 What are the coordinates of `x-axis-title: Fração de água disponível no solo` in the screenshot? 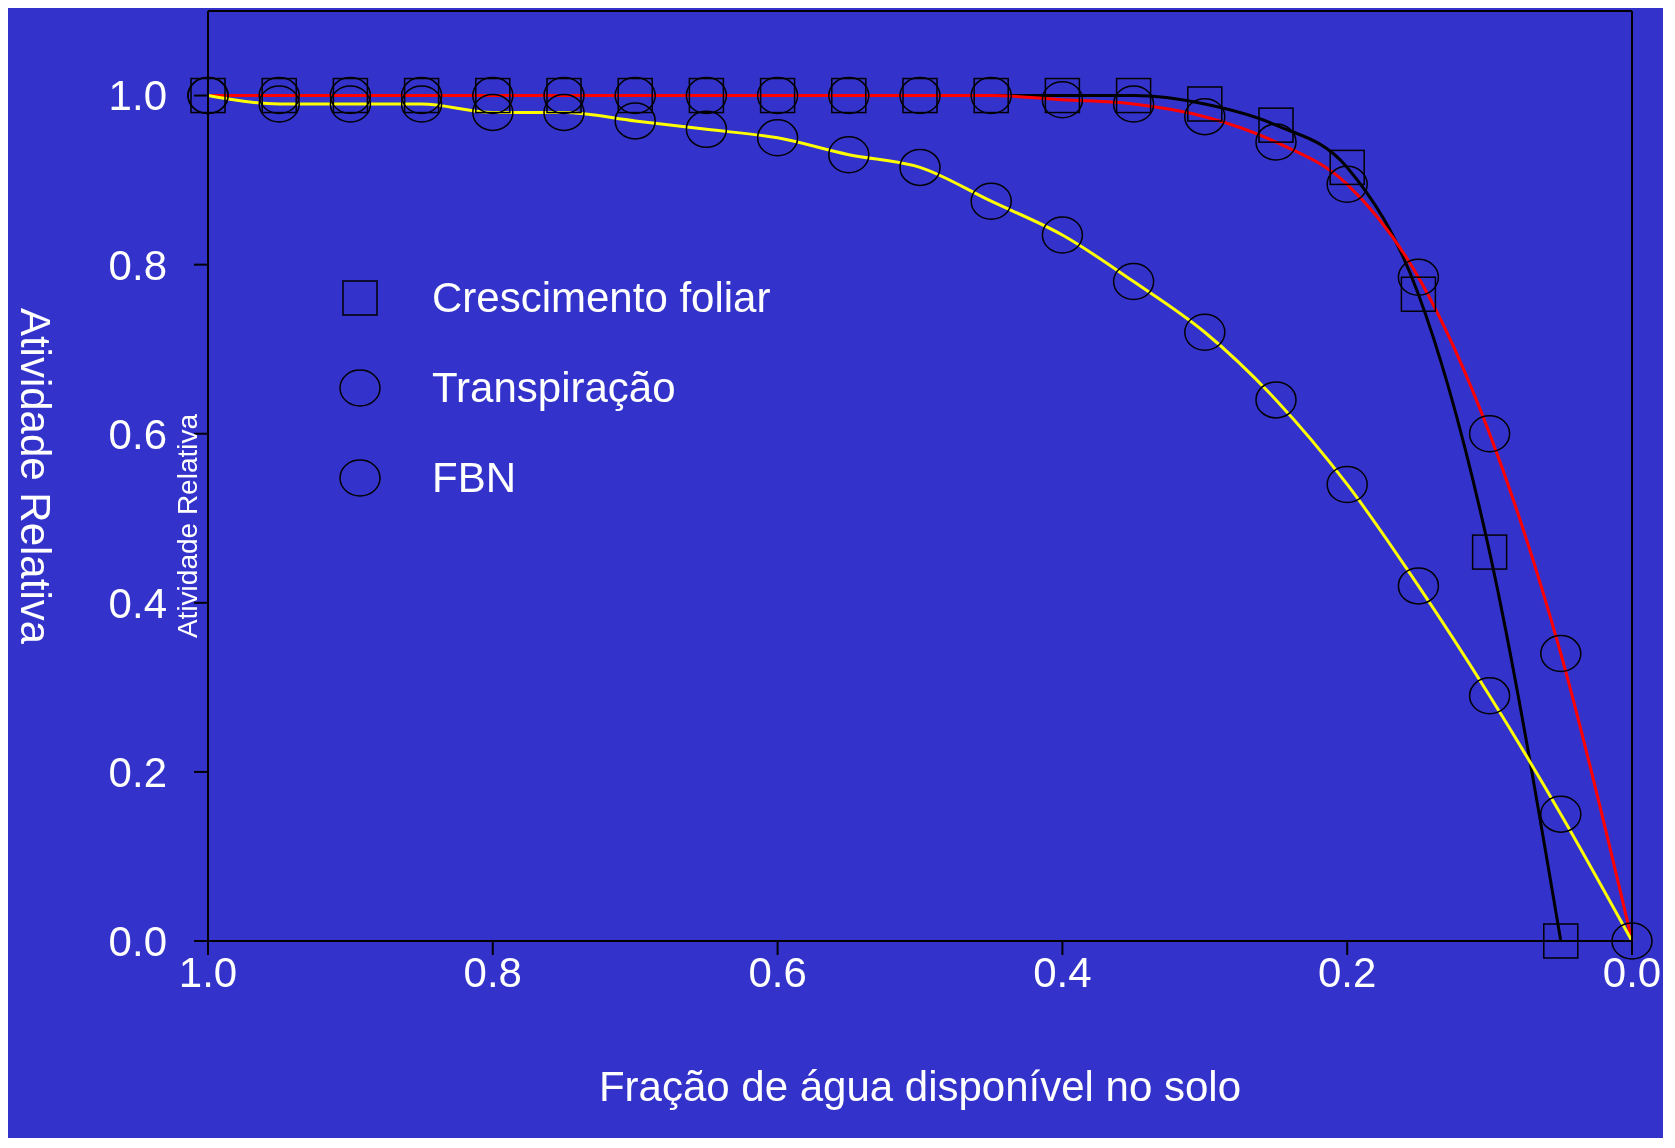 It's located at (920, 1086).